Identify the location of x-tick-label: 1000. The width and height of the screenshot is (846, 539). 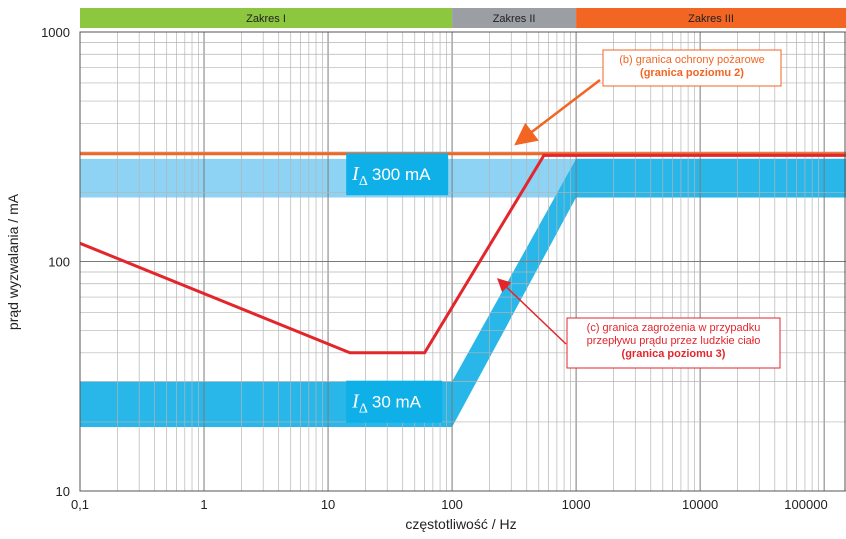
(576, 504).